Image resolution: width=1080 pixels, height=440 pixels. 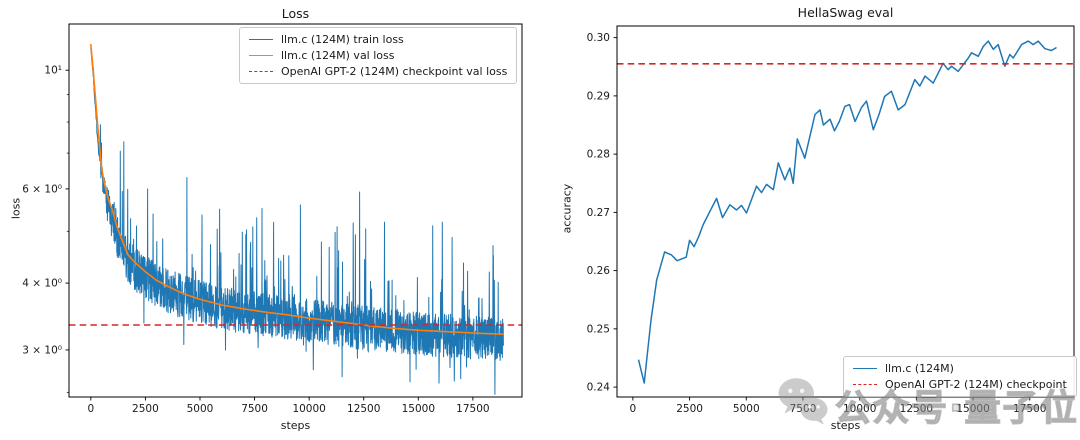 I want to click on val-loss-line-icon, so click(x=261, y=55).